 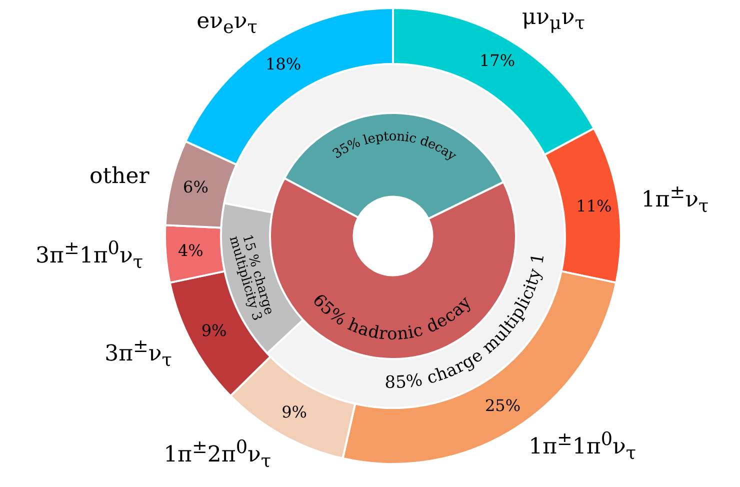 What do you see at coordinates (553, 20) in the screenshot?
I see `slice-label: μν$_{μ}$ν$_{τ}$` at bounding box center [553, 20].